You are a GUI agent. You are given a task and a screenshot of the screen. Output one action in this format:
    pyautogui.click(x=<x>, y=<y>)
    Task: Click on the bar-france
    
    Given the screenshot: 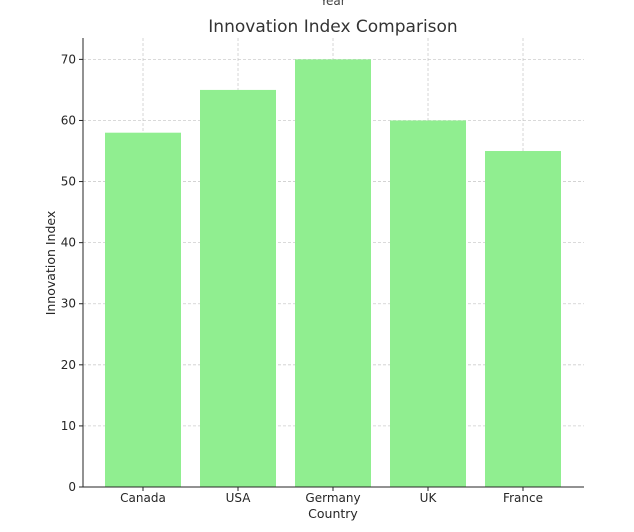 What is the action you would take?
    pyautogui.click(x=523, y=319)
    